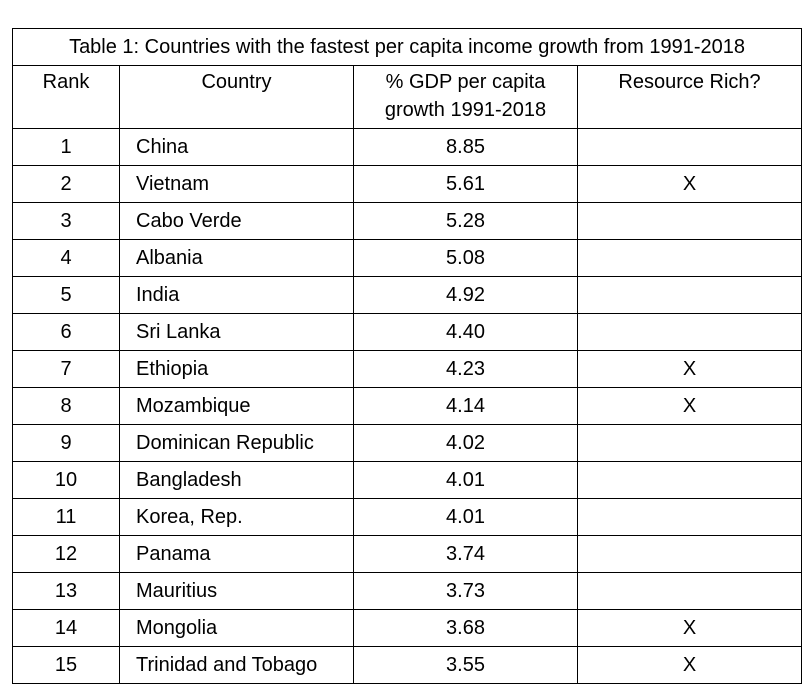  I want to click on rank-cell: 8, so click(66, 406).